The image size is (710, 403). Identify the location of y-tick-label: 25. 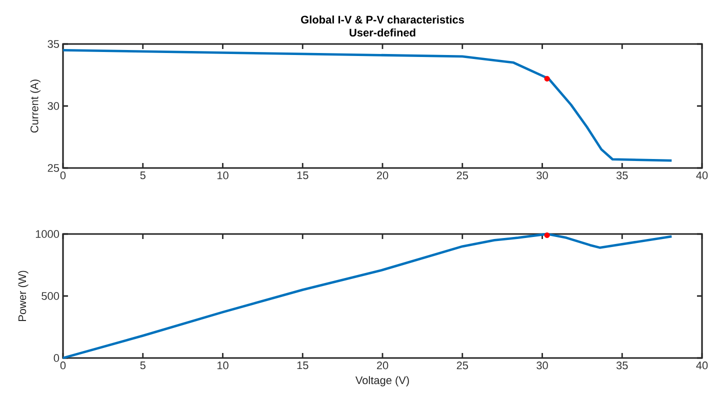
(54, 168).